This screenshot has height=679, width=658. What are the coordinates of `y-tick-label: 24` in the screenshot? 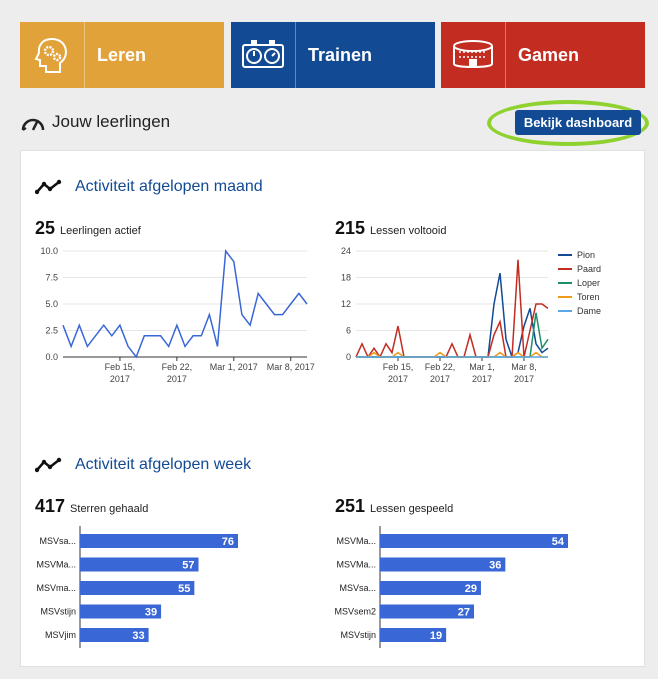 It's located at (346, 251).